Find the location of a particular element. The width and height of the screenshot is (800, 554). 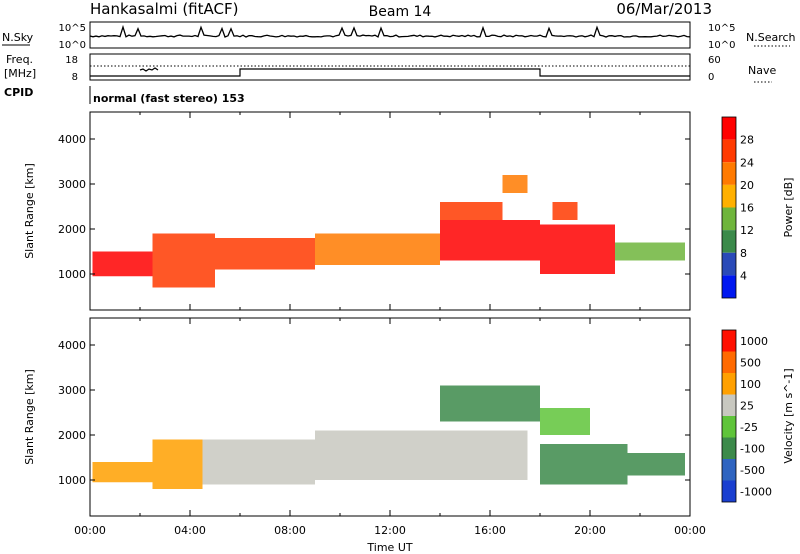

power-colorbar-tick-4: 20 is located at coordinates (747, 185).